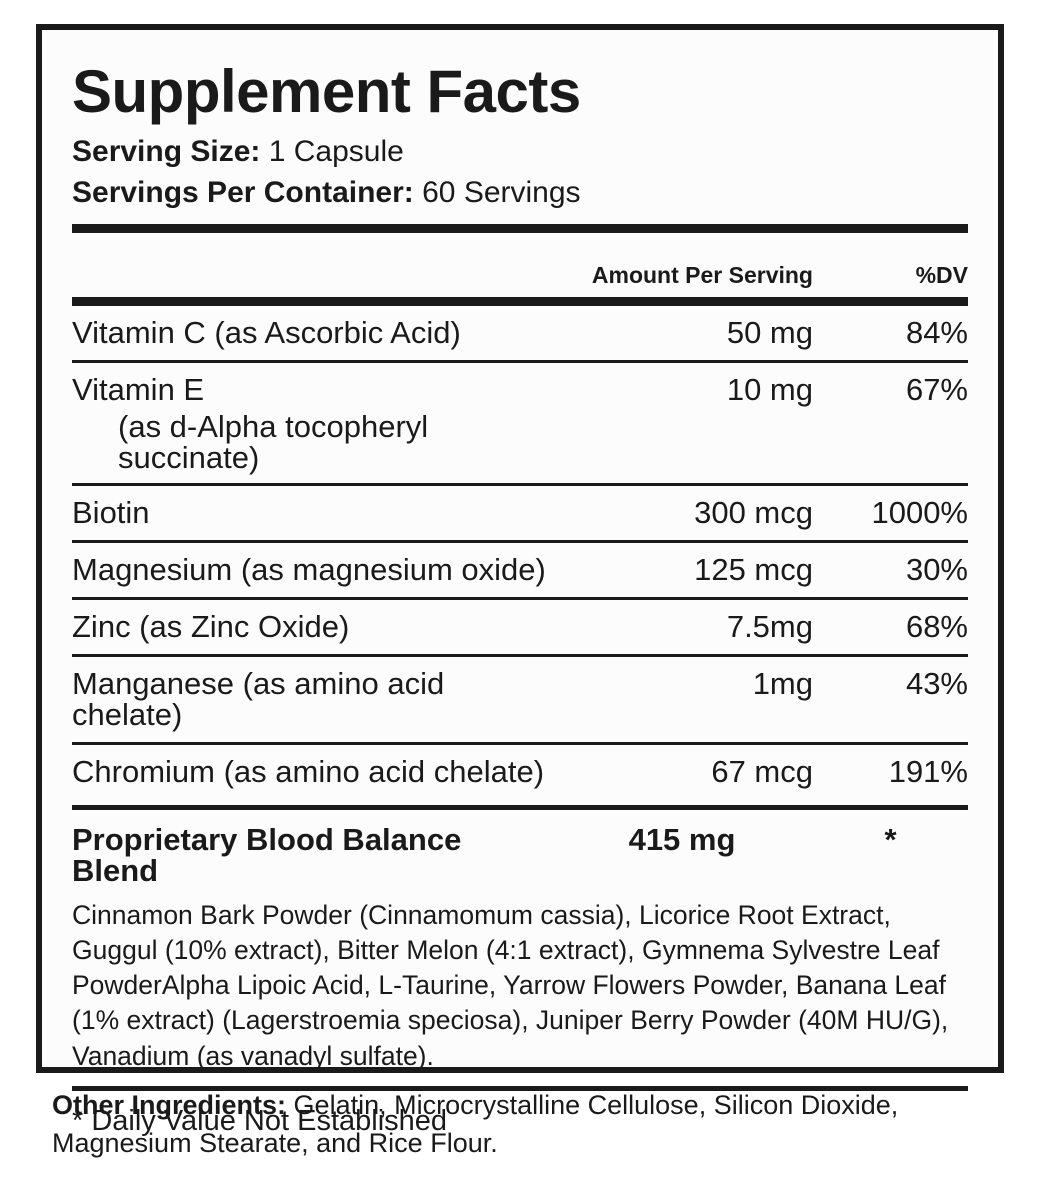 The width and height of the screenshot is (1039, 1178). I want to click on servings-per-container-line: Servings Per Container: 60 Servings, so click(520, 193).